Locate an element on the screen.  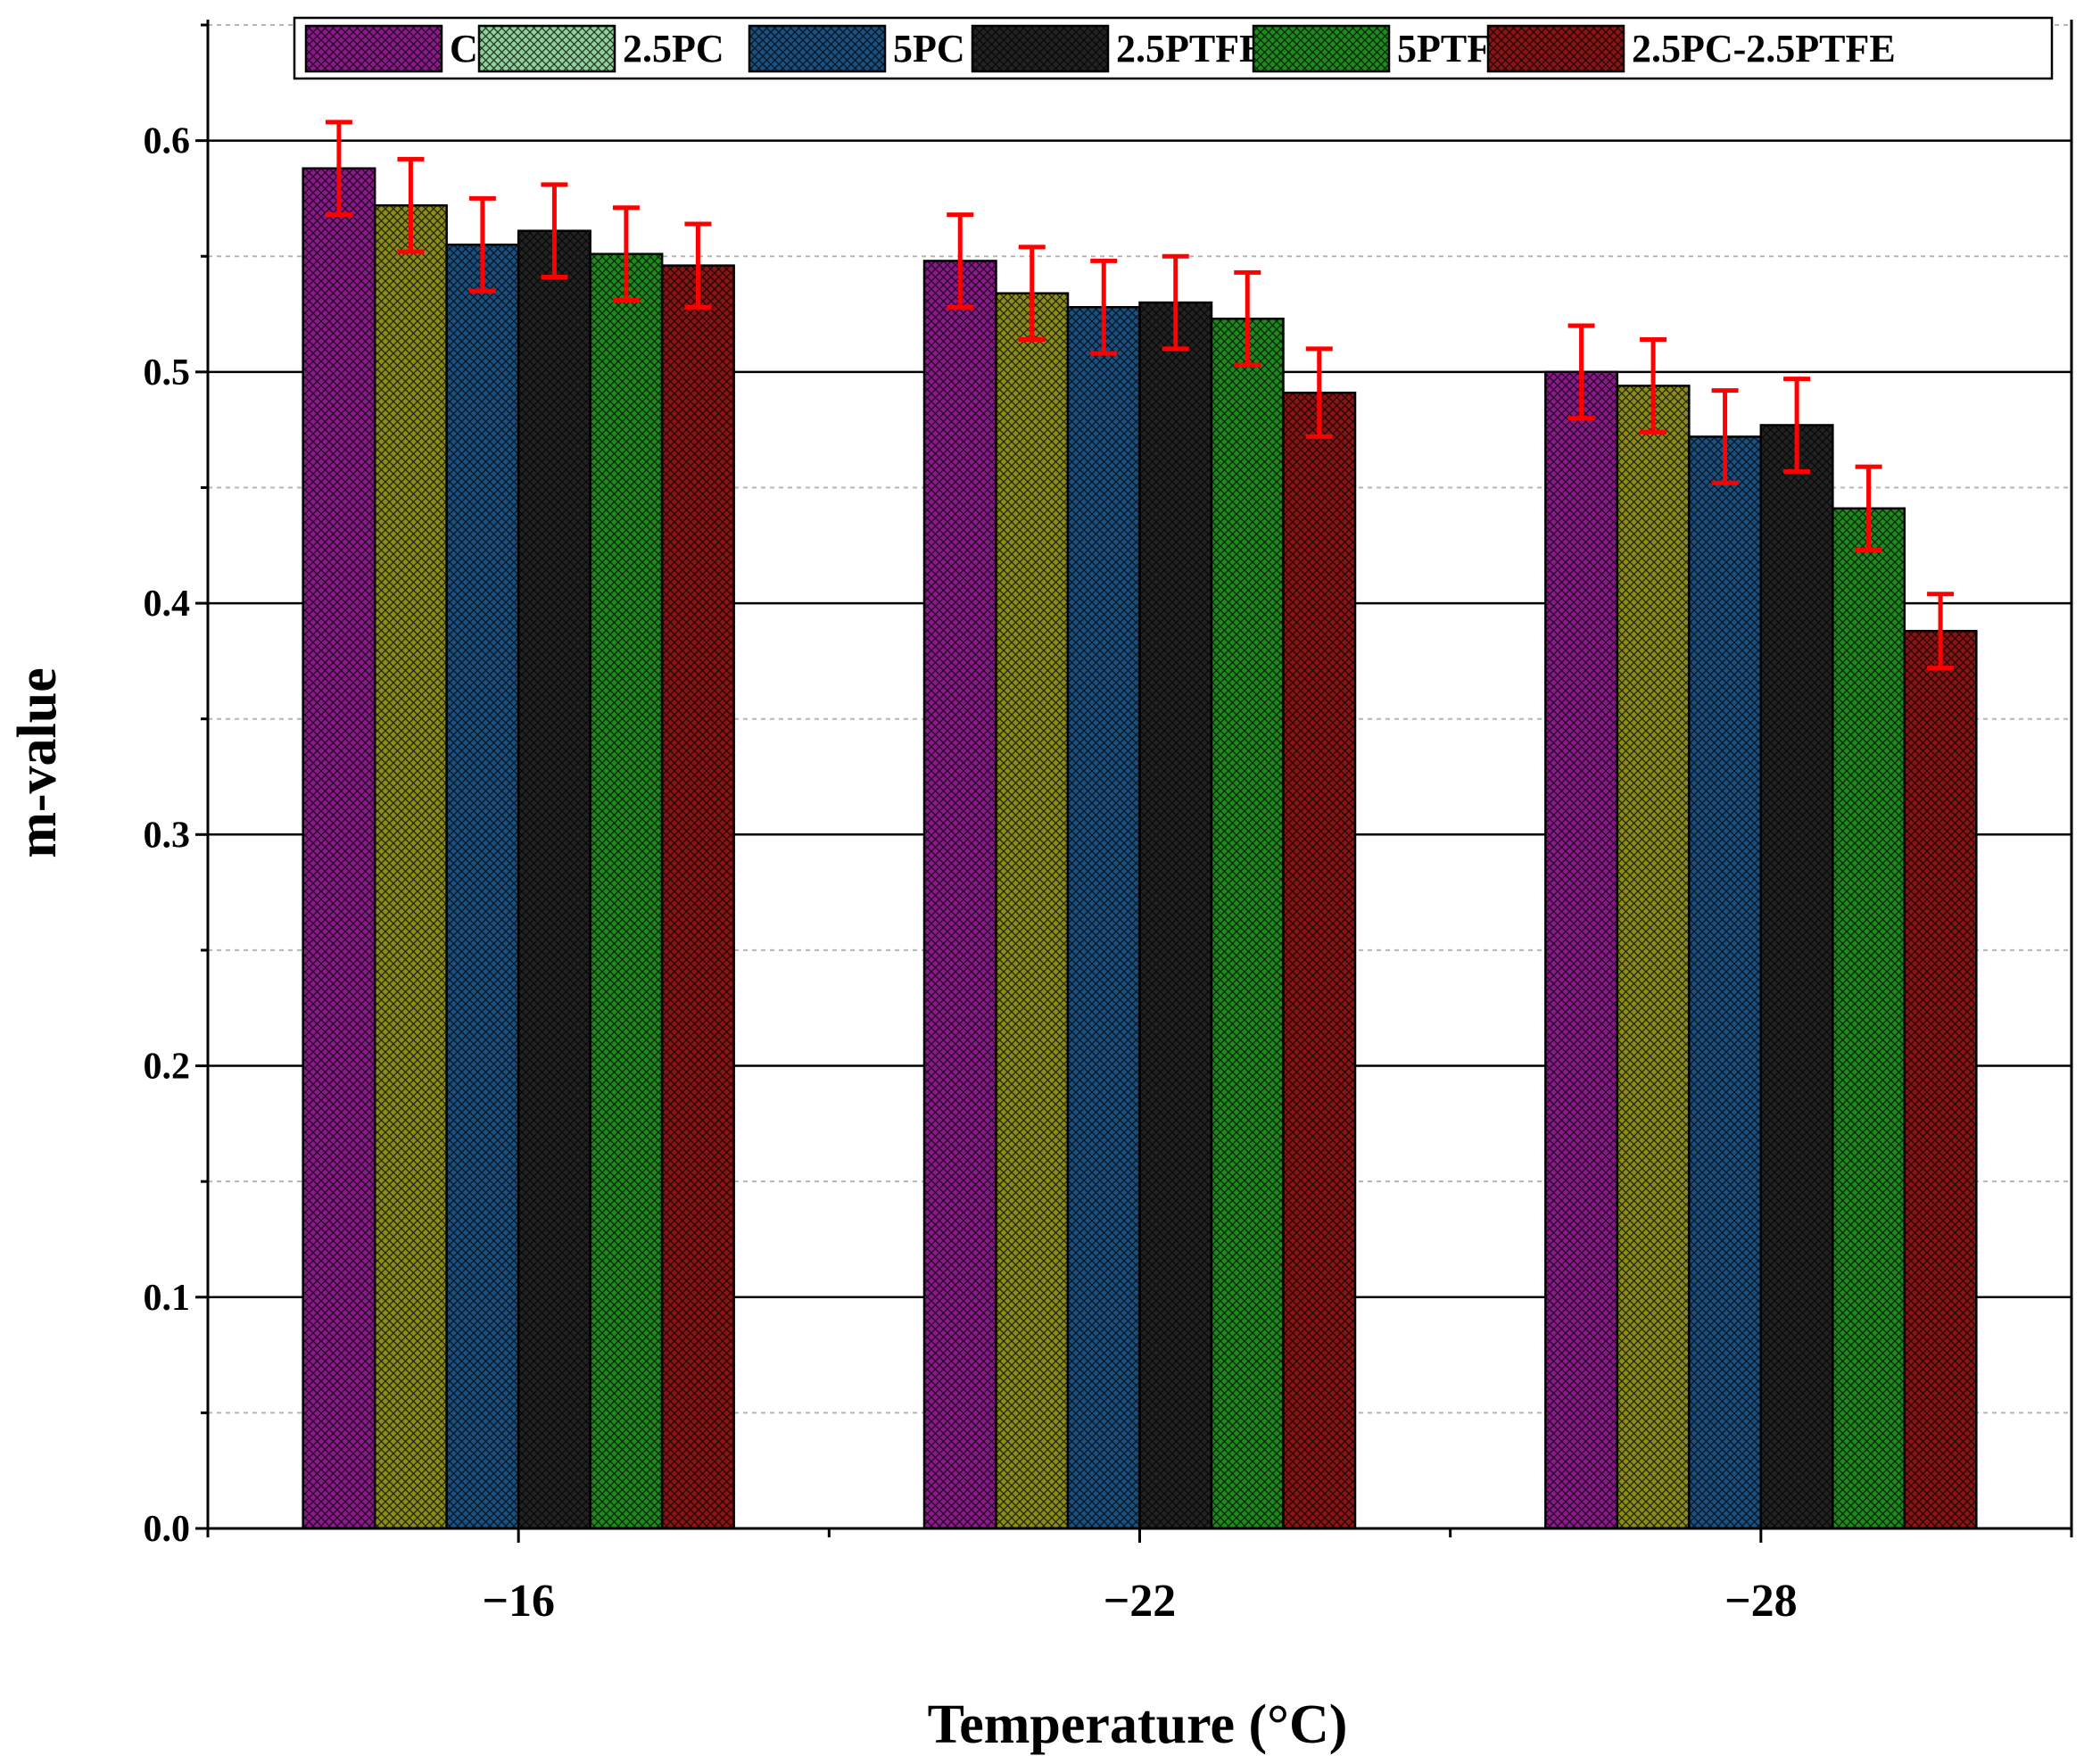
y-tick-label: 0.3 is located at coordinates (167, 836).